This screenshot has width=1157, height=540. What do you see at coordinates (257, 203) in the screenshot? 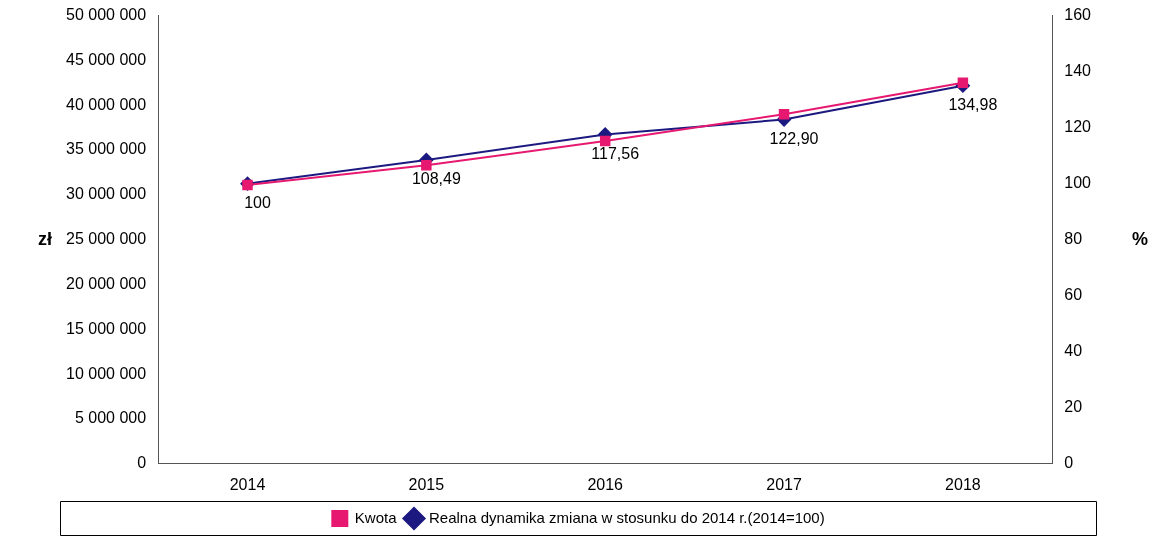
I see `data-label: 100` at bounding box center [257, 203].